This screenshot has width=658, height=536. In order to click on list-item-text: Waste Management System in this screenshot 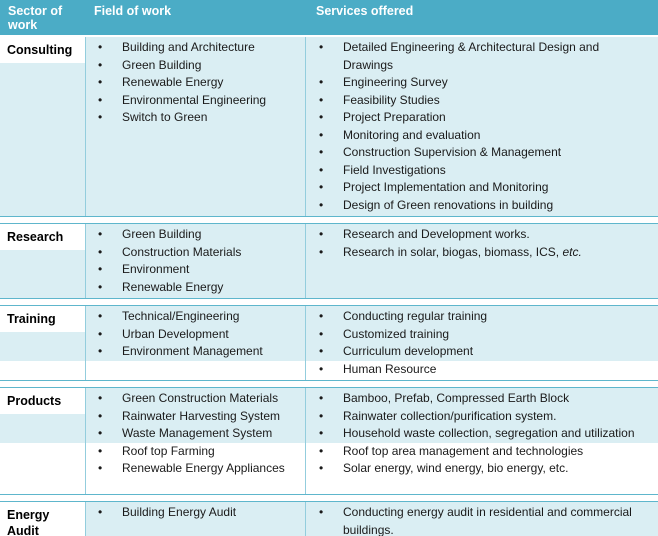, I will do `click(197, 433)`.